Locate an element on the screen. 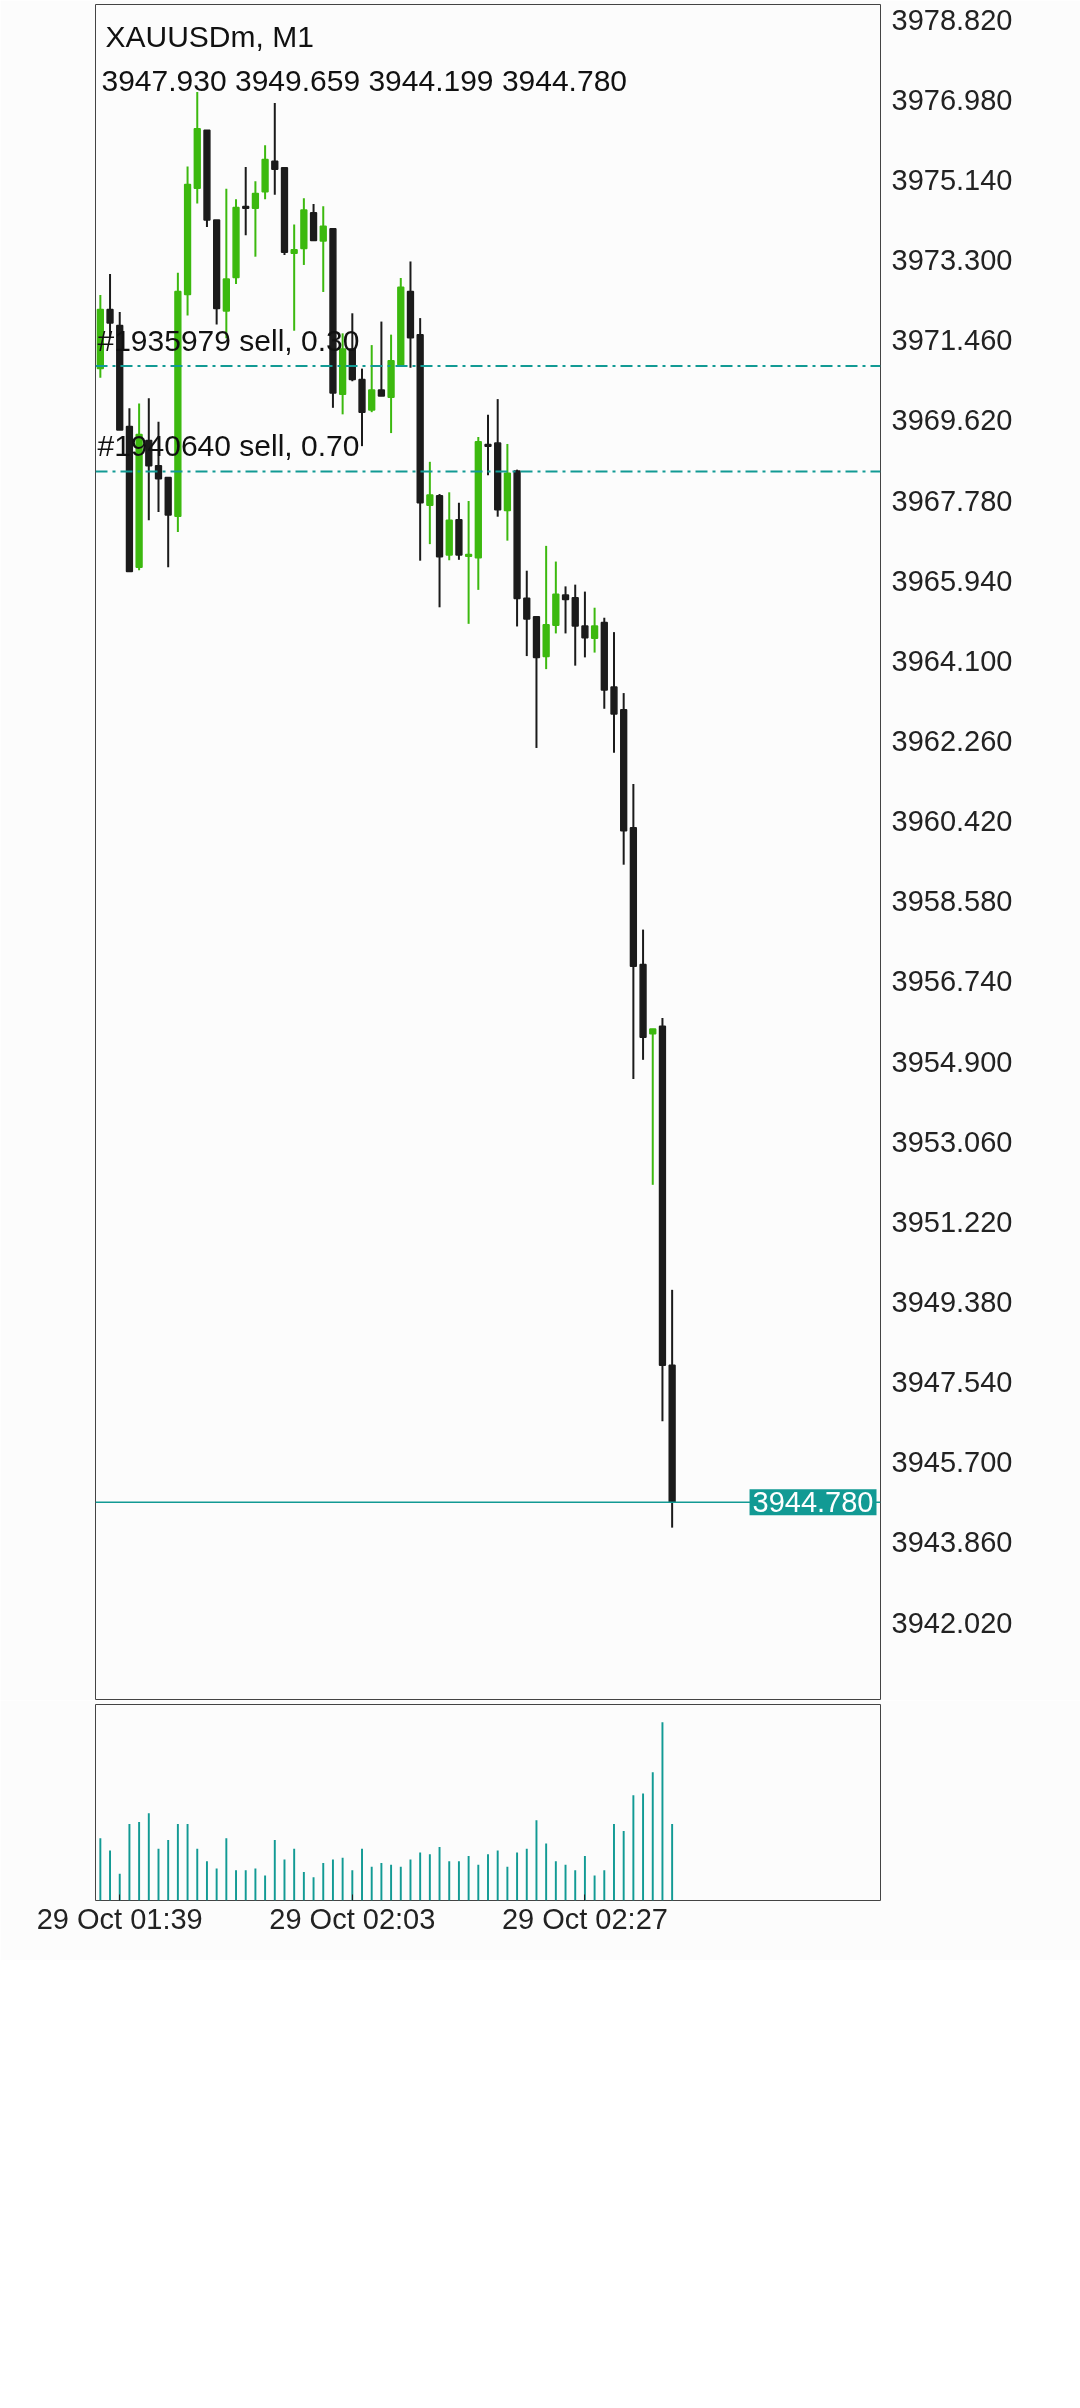 The width and height of the screenshot is (1080, 2408). y-tick-label: 3965.940 is located at coordinates (952, 580).